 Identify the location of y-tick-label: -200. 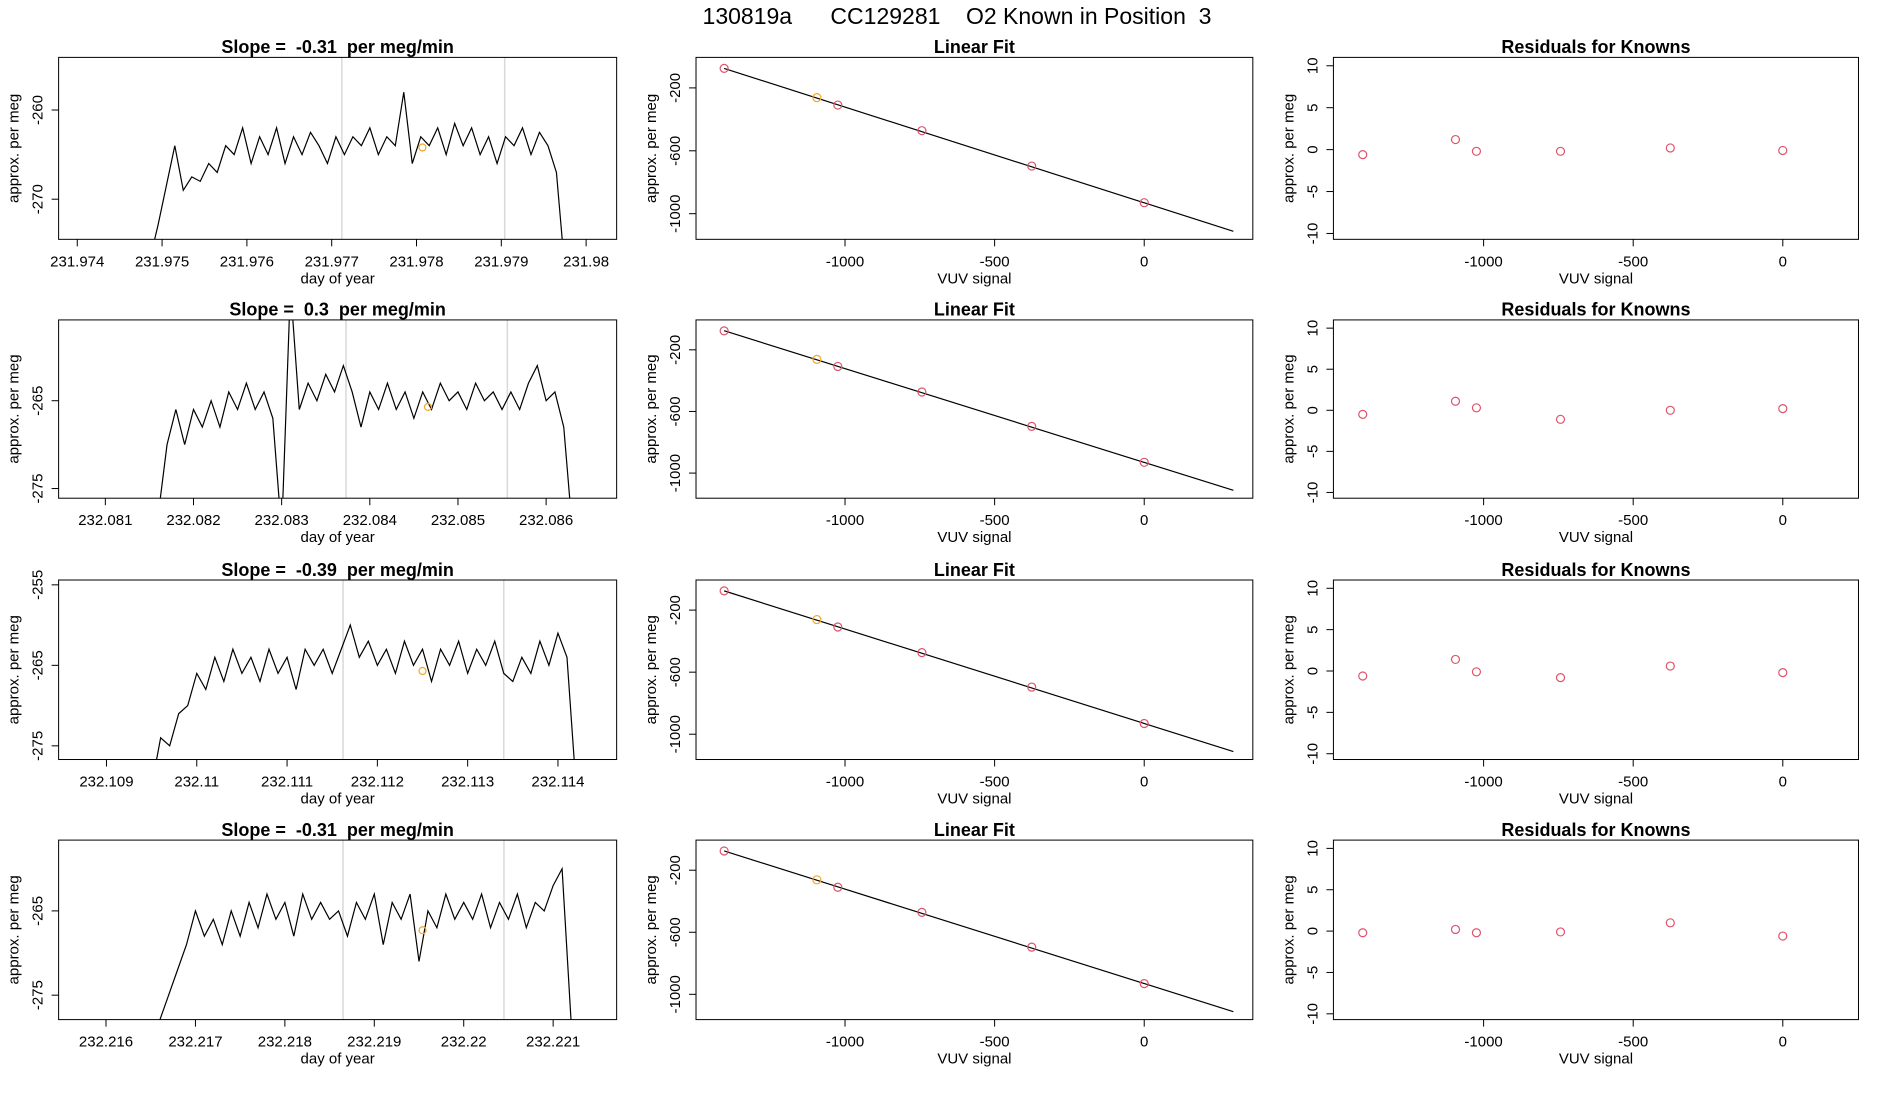
(675, 870).